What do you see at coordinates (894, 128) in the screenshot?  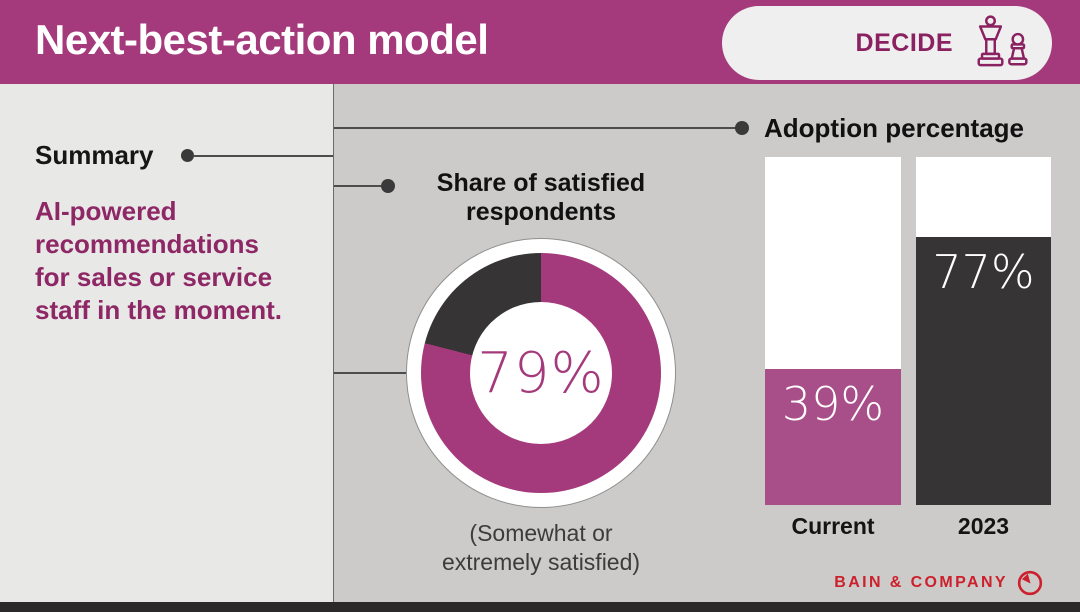 I see `bar-chart-title: Adoption percentage` at bounding box center [894, 128].